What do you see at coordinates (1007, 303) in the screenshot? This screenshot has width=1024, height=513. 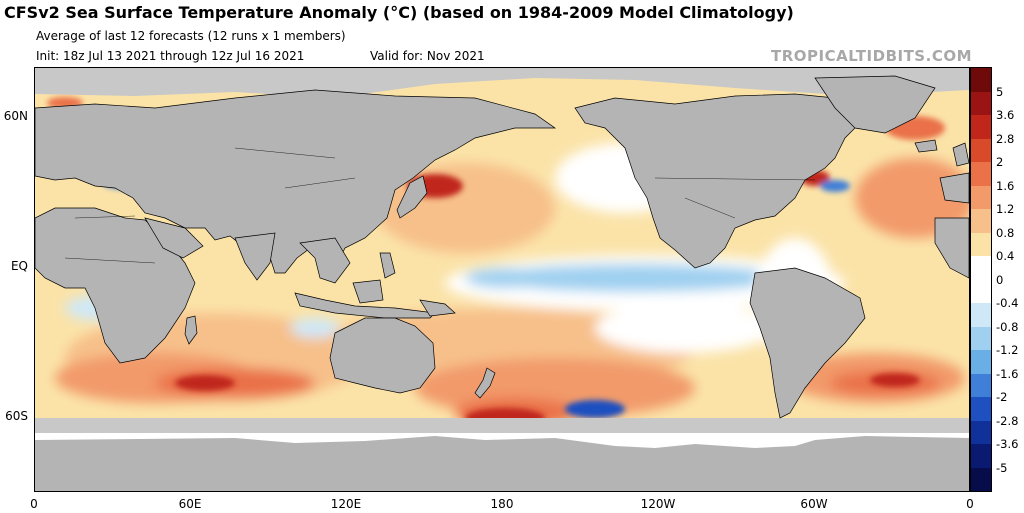 I see `colorbar-label: -0.4` at bounding box center [1007, 303].